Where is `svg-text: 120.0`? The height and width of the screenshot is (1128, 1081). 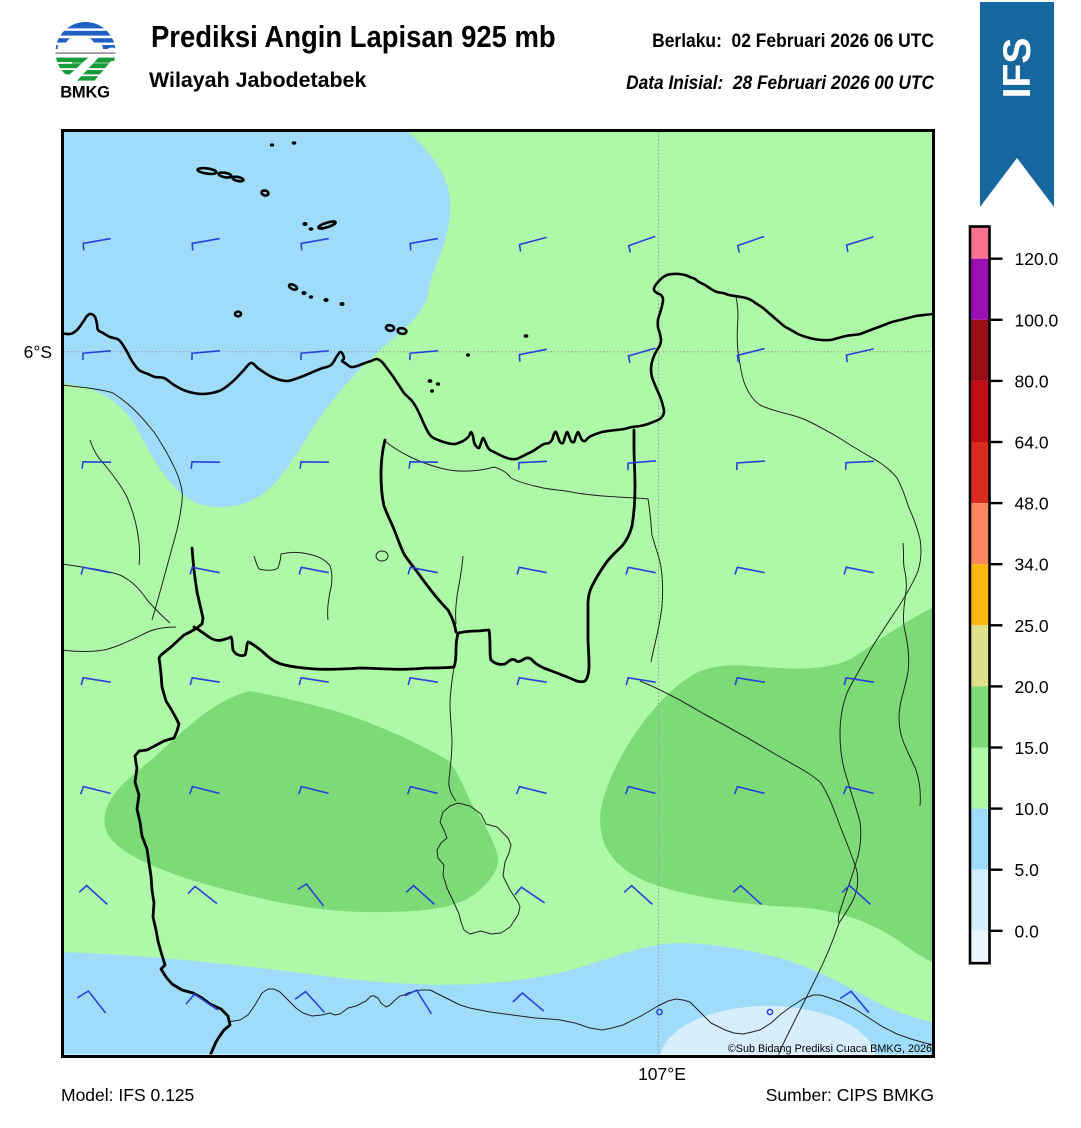 svg-text: 120.0 is located at coordinates (1037, 259).